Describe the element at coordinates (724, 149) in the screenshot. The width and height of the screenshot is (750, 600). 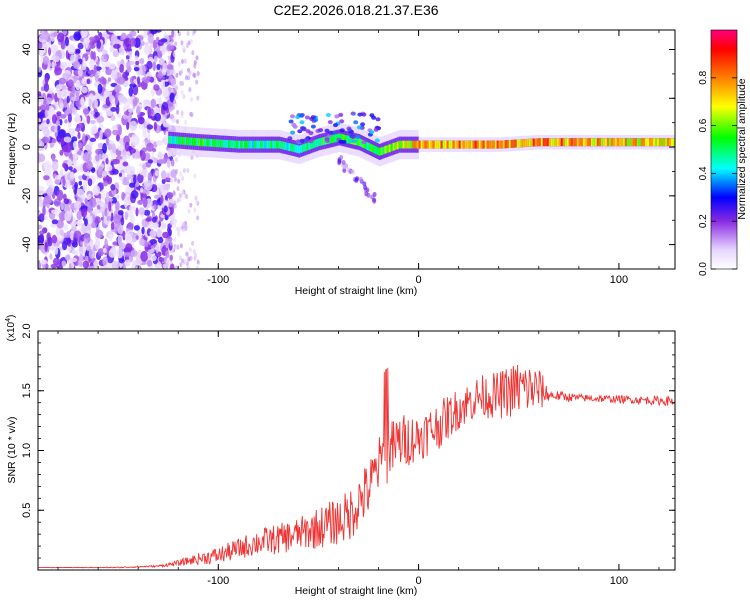
I see `colorbar-gradient` at that location.